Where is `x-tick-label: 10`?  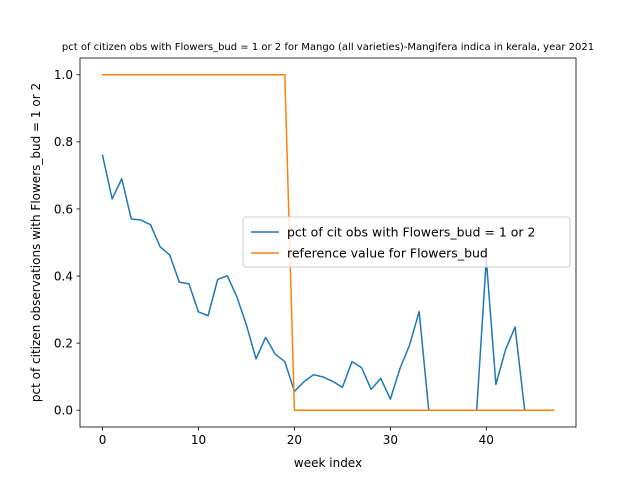
x-tick-label: 10 is located at coordinates (198, 440).